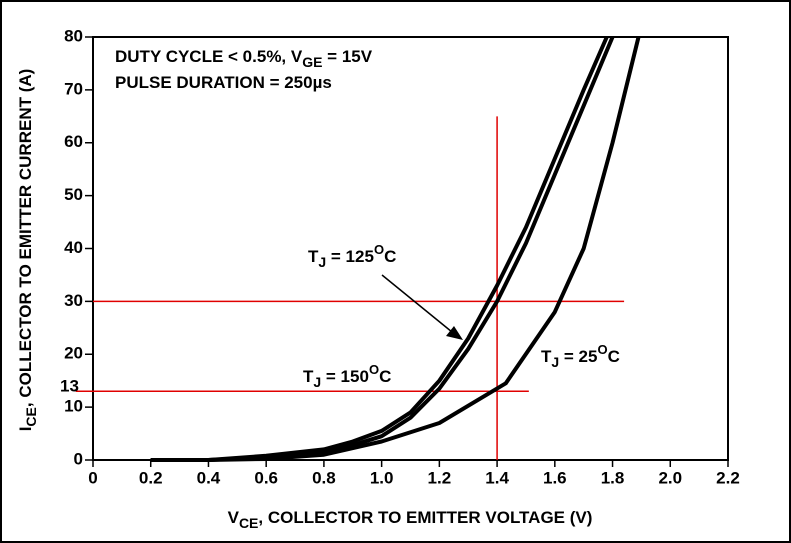  I want to click on title-line: PULSE DURATION = 250µs, so click(223, 82).